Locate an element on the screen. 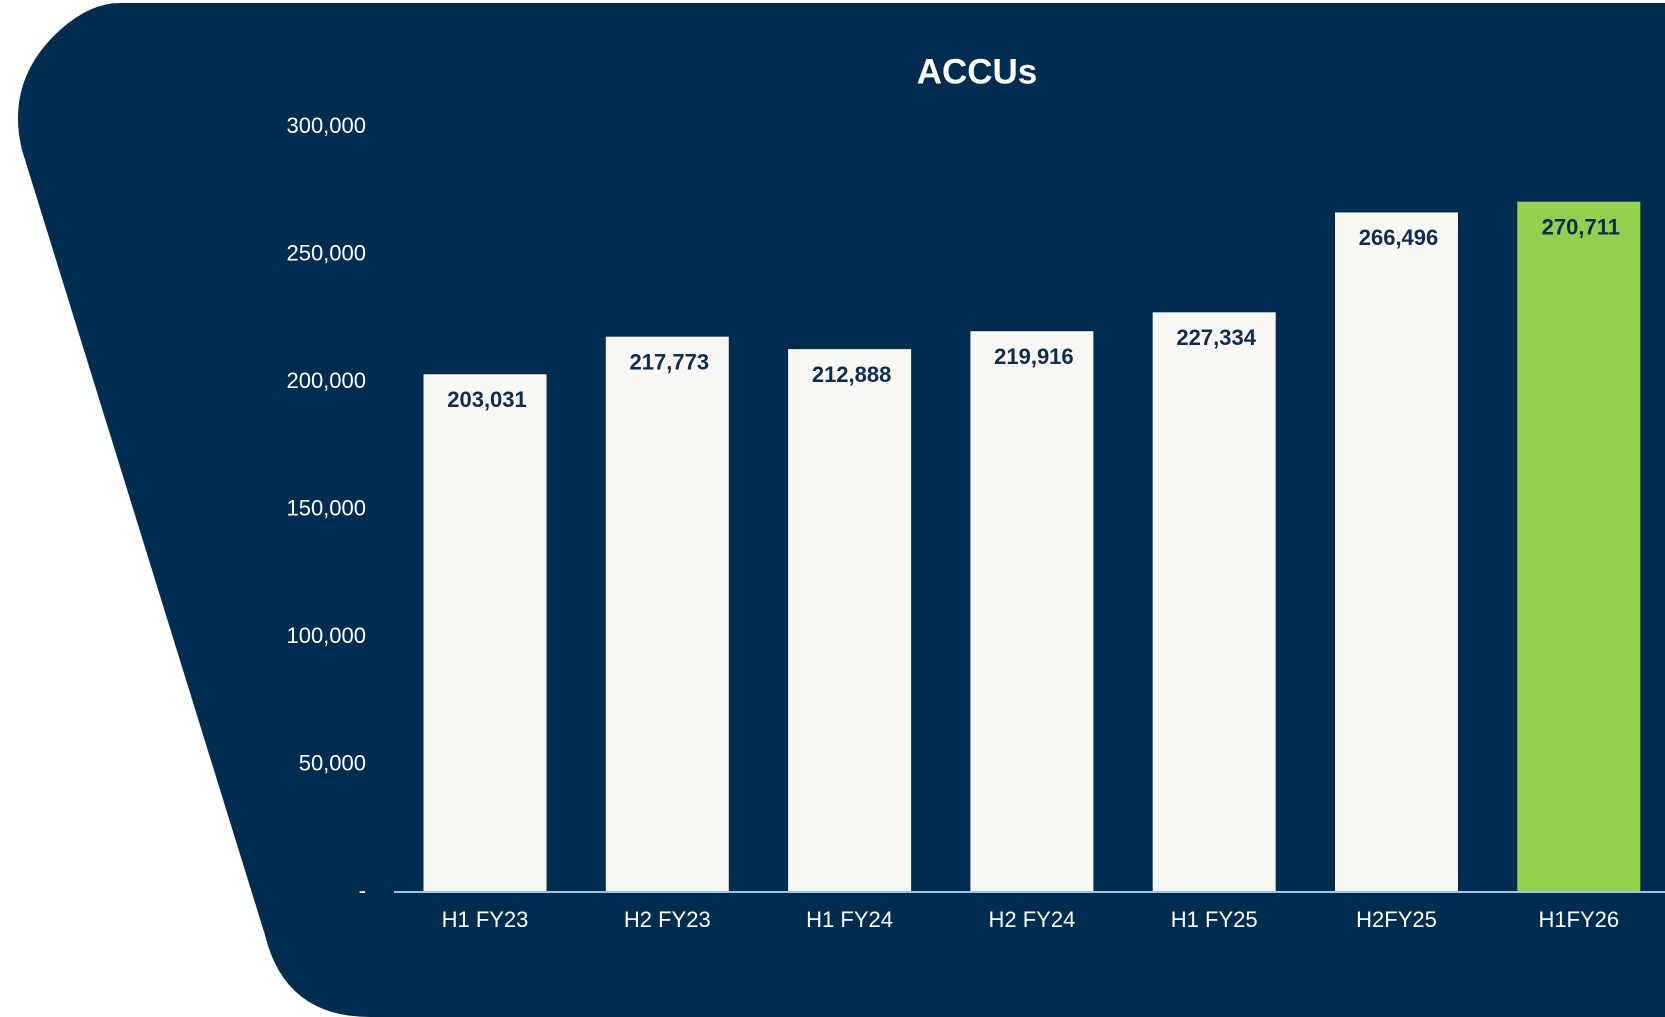 The height and width of the screenshot is (1017, 1665). value-label: 219,916 is located at coordinates (1034, 356).